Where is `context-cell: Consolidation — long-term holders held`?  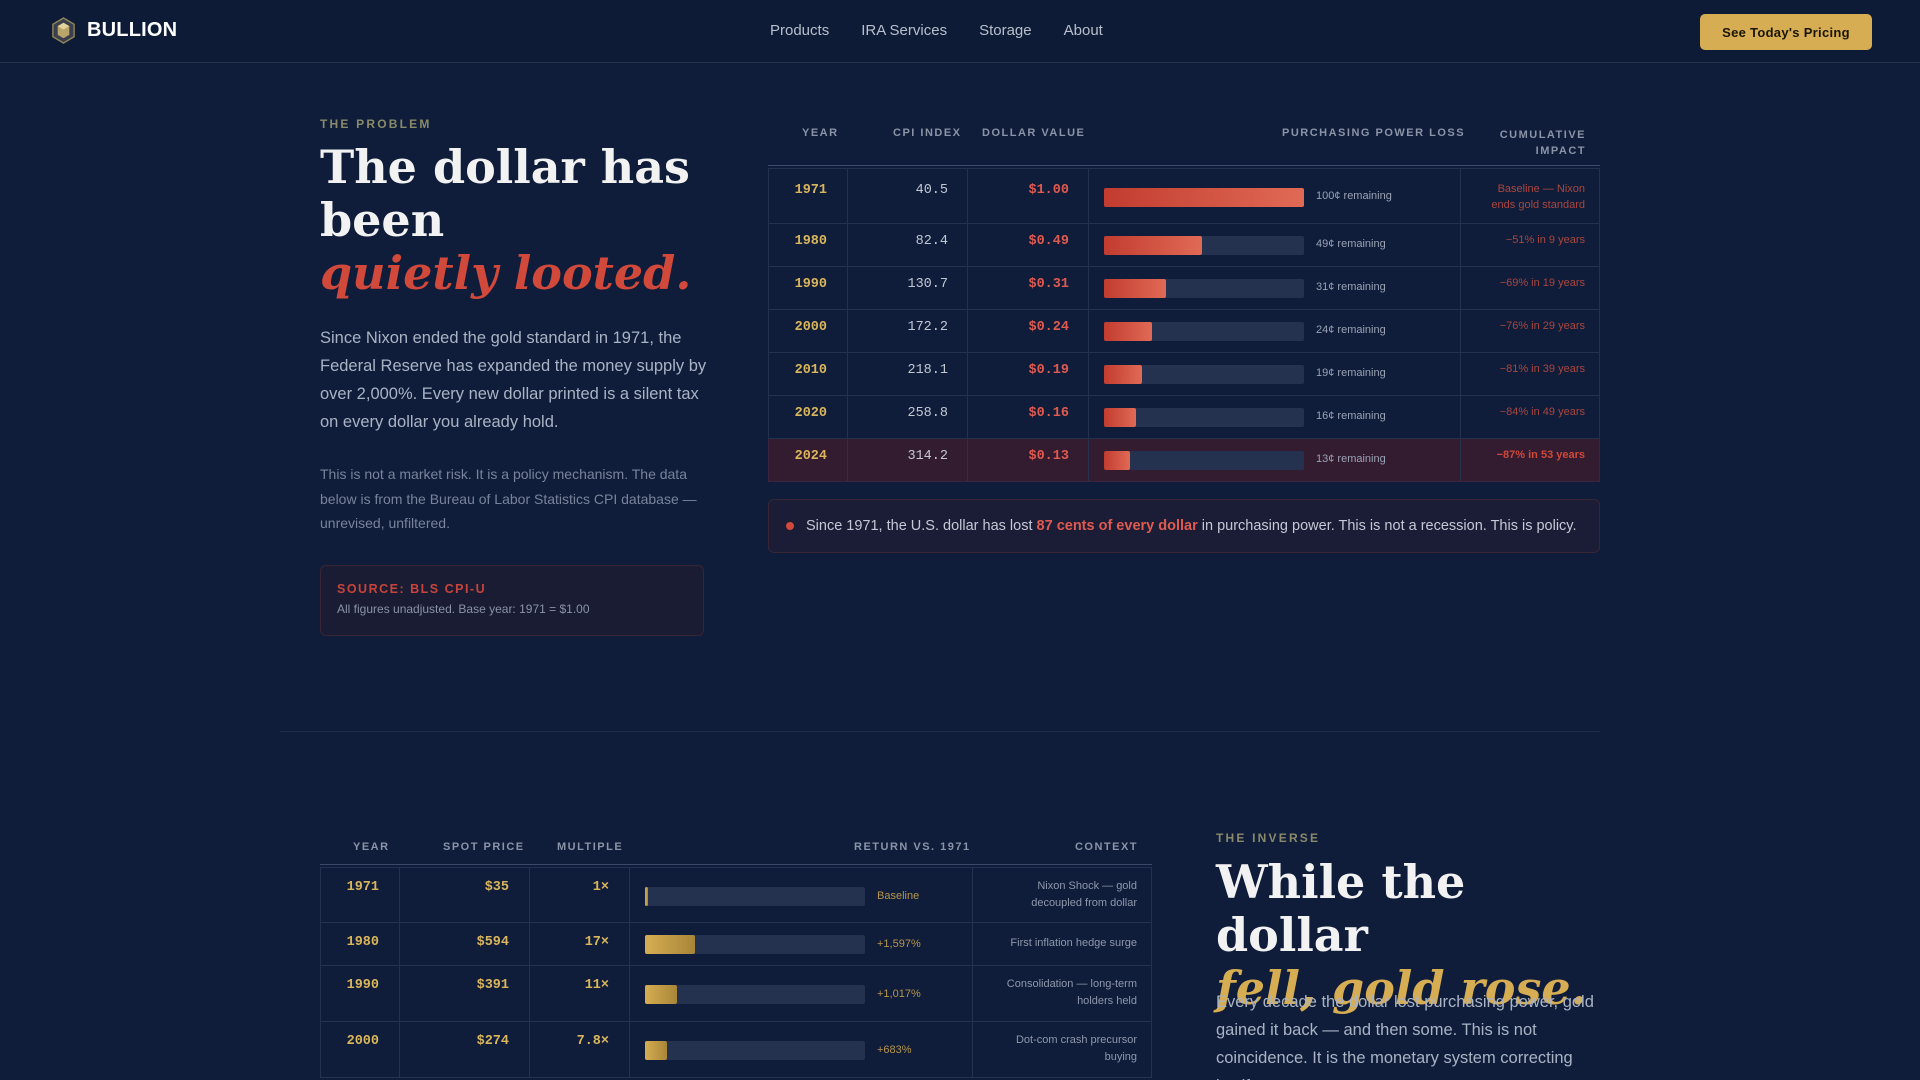
context-cell: Consolidation — long-term holders held is located at coordinates (1071, 992).